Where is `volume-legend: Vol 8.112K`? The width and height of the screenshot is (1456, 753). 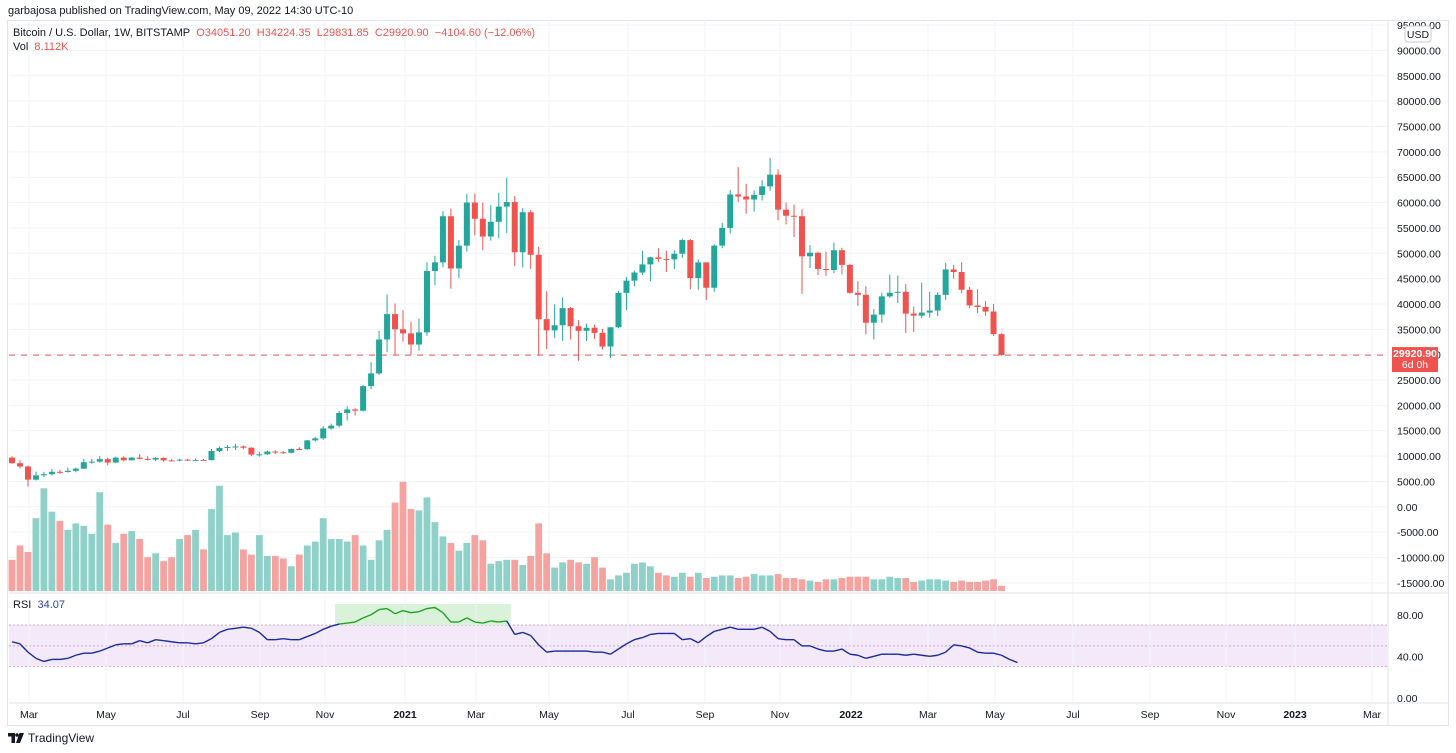
volume-legend: Vol 8.112K is located at coordinates (40, 47).